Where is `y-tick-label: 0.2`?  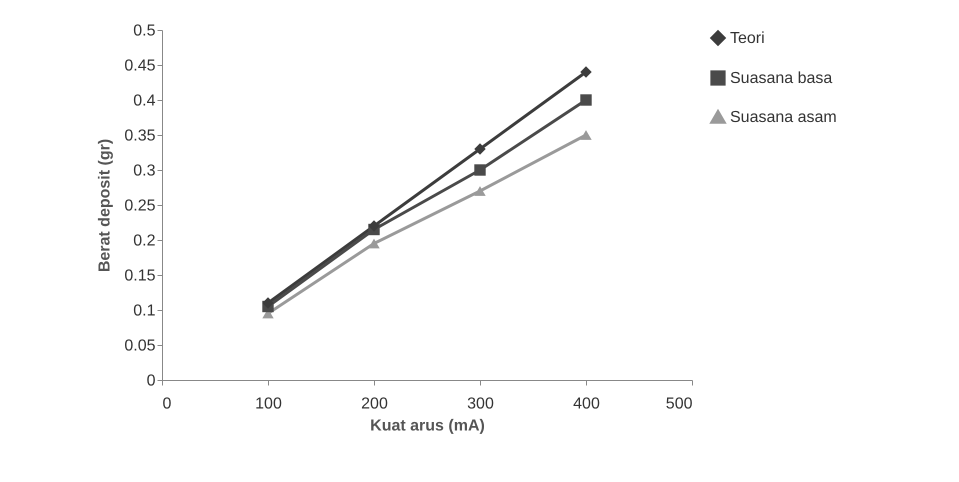
y-tick-label: 0.2 is located at coordinates (144, 241).